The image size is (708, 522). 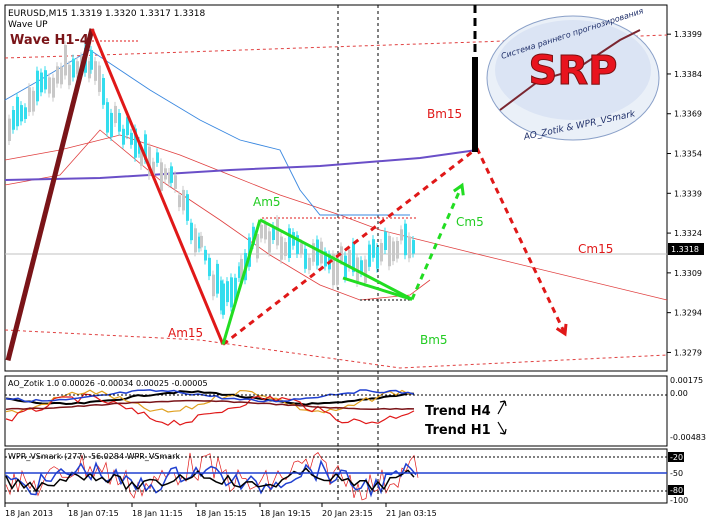 I want to click on cm15-arrow-icon, so click(x=561, y=330).